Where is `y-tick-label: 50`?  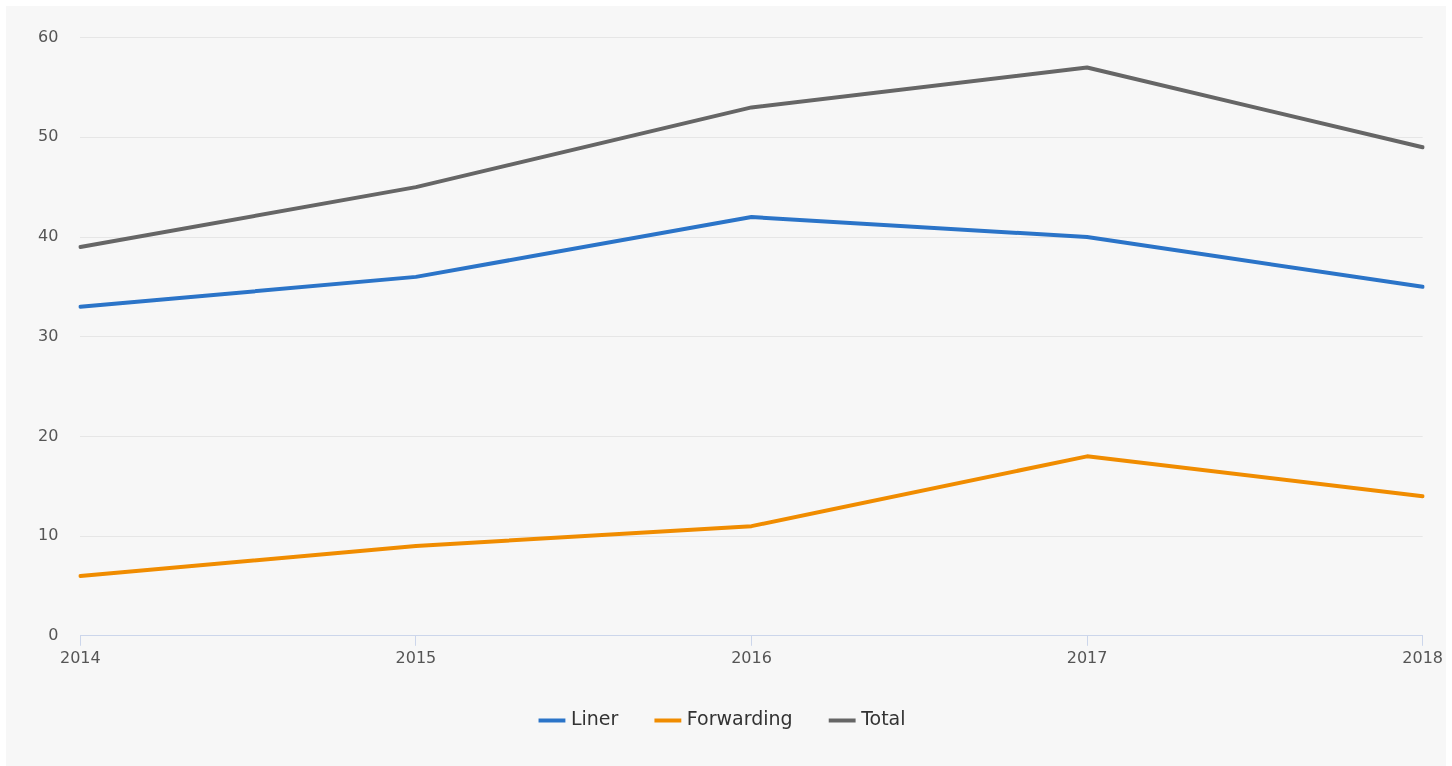
y-tick-label: 50 is located at coordinates (48, 136).